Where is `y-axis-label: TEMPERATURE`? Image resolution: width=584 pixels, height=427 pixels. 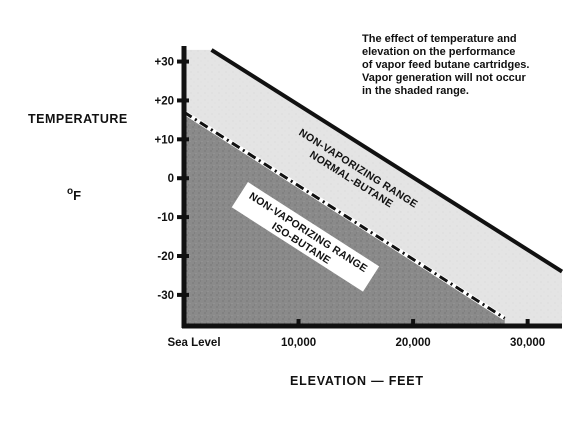
y-axis-label: TEMPERATURE is located at coordinates (78, 119).